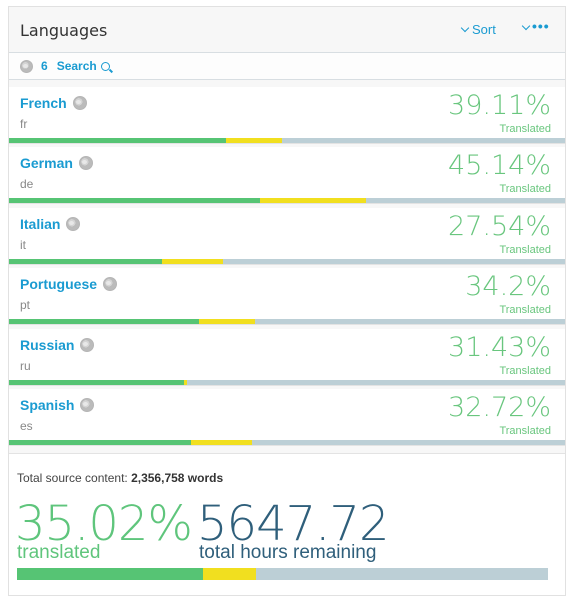  I want to click on language-row-french: French fr 39.11% Translated, so click(287, 115).